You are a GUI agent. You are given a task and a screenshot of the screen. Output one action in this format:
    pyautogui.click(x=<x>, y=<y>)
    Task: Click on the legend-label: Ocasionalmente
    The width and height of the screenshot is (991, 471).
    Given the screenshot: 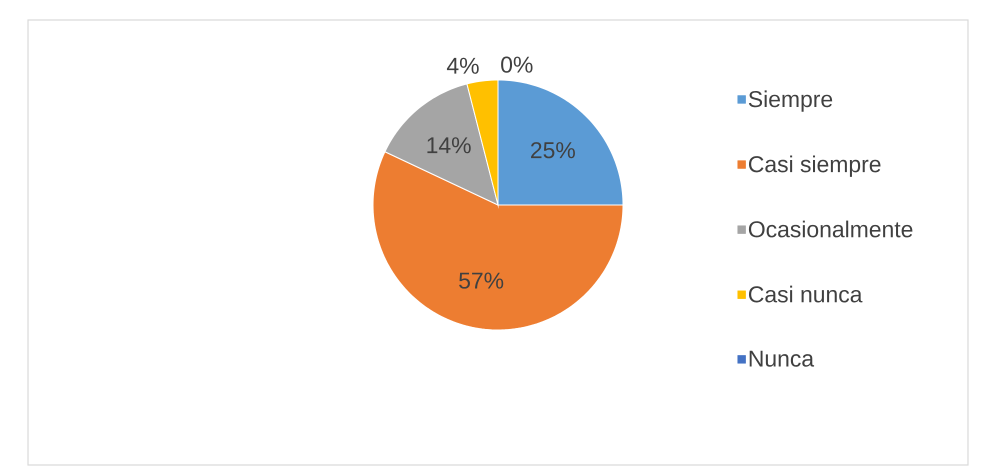 What is the action you would take?
    pyautogui.click(x=830, y=229)
    